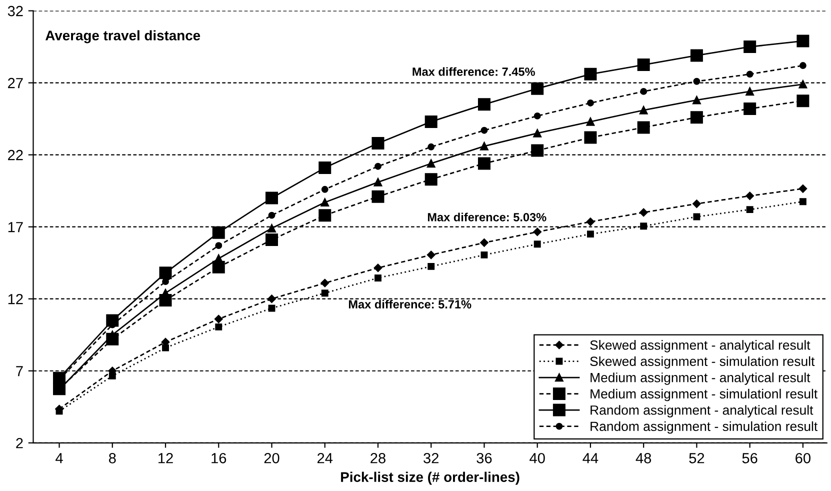  What do you see at coordinates (272, 458) in the screenshot?
I see `x-tick-label: 20` at bounding box center [272, 458].